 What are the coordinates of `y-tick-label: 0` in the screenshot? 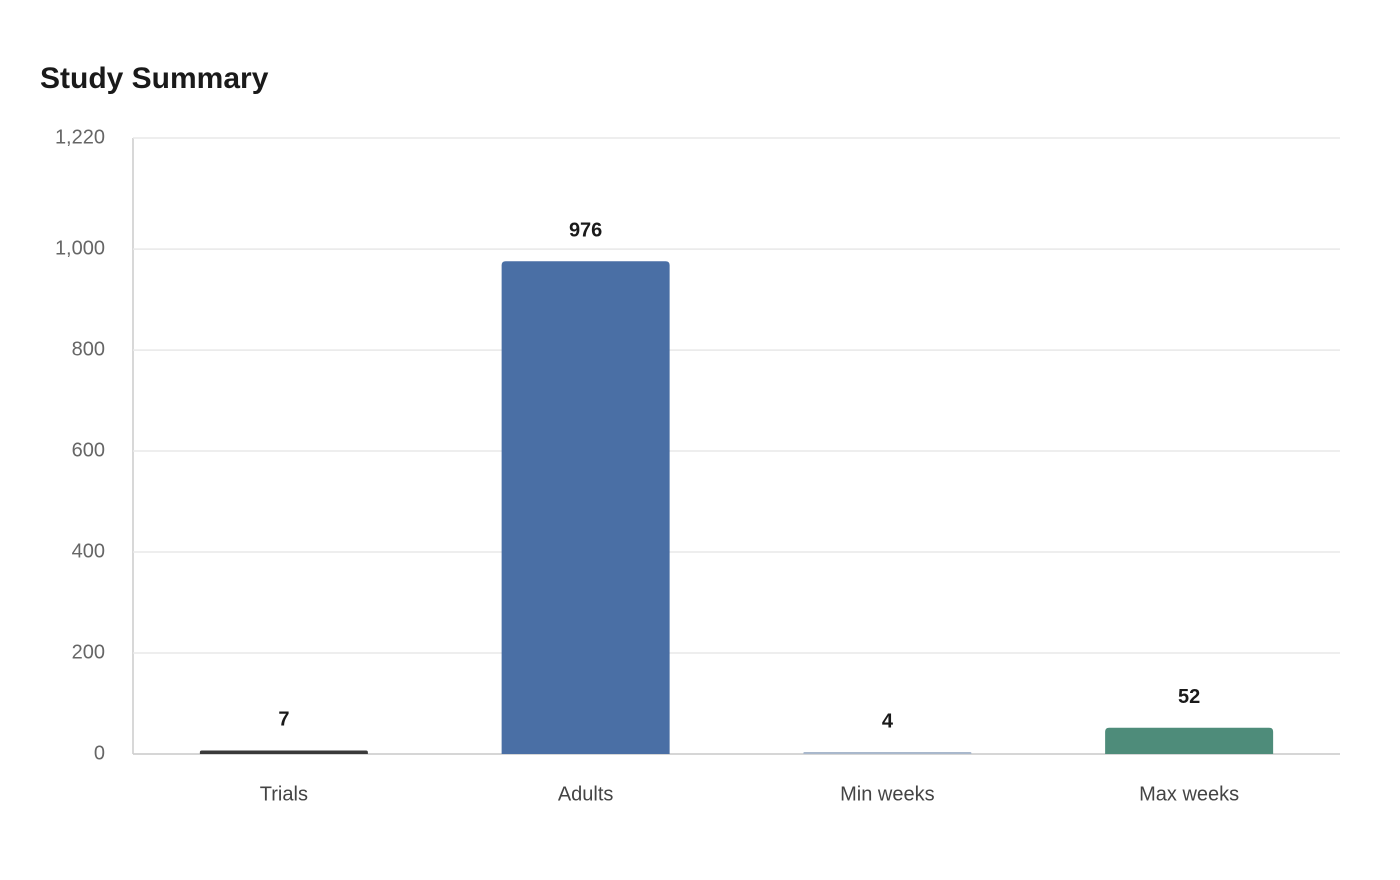 It's located at (99, 753).